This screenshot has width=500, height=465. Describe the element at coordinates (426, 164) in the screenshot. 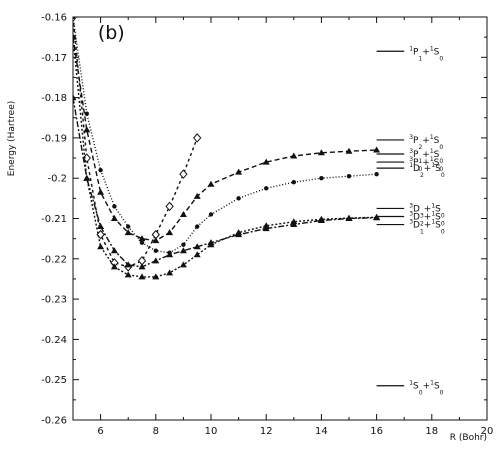

I see `asymptote-label: 3​P0​+1​S0​` at that location.